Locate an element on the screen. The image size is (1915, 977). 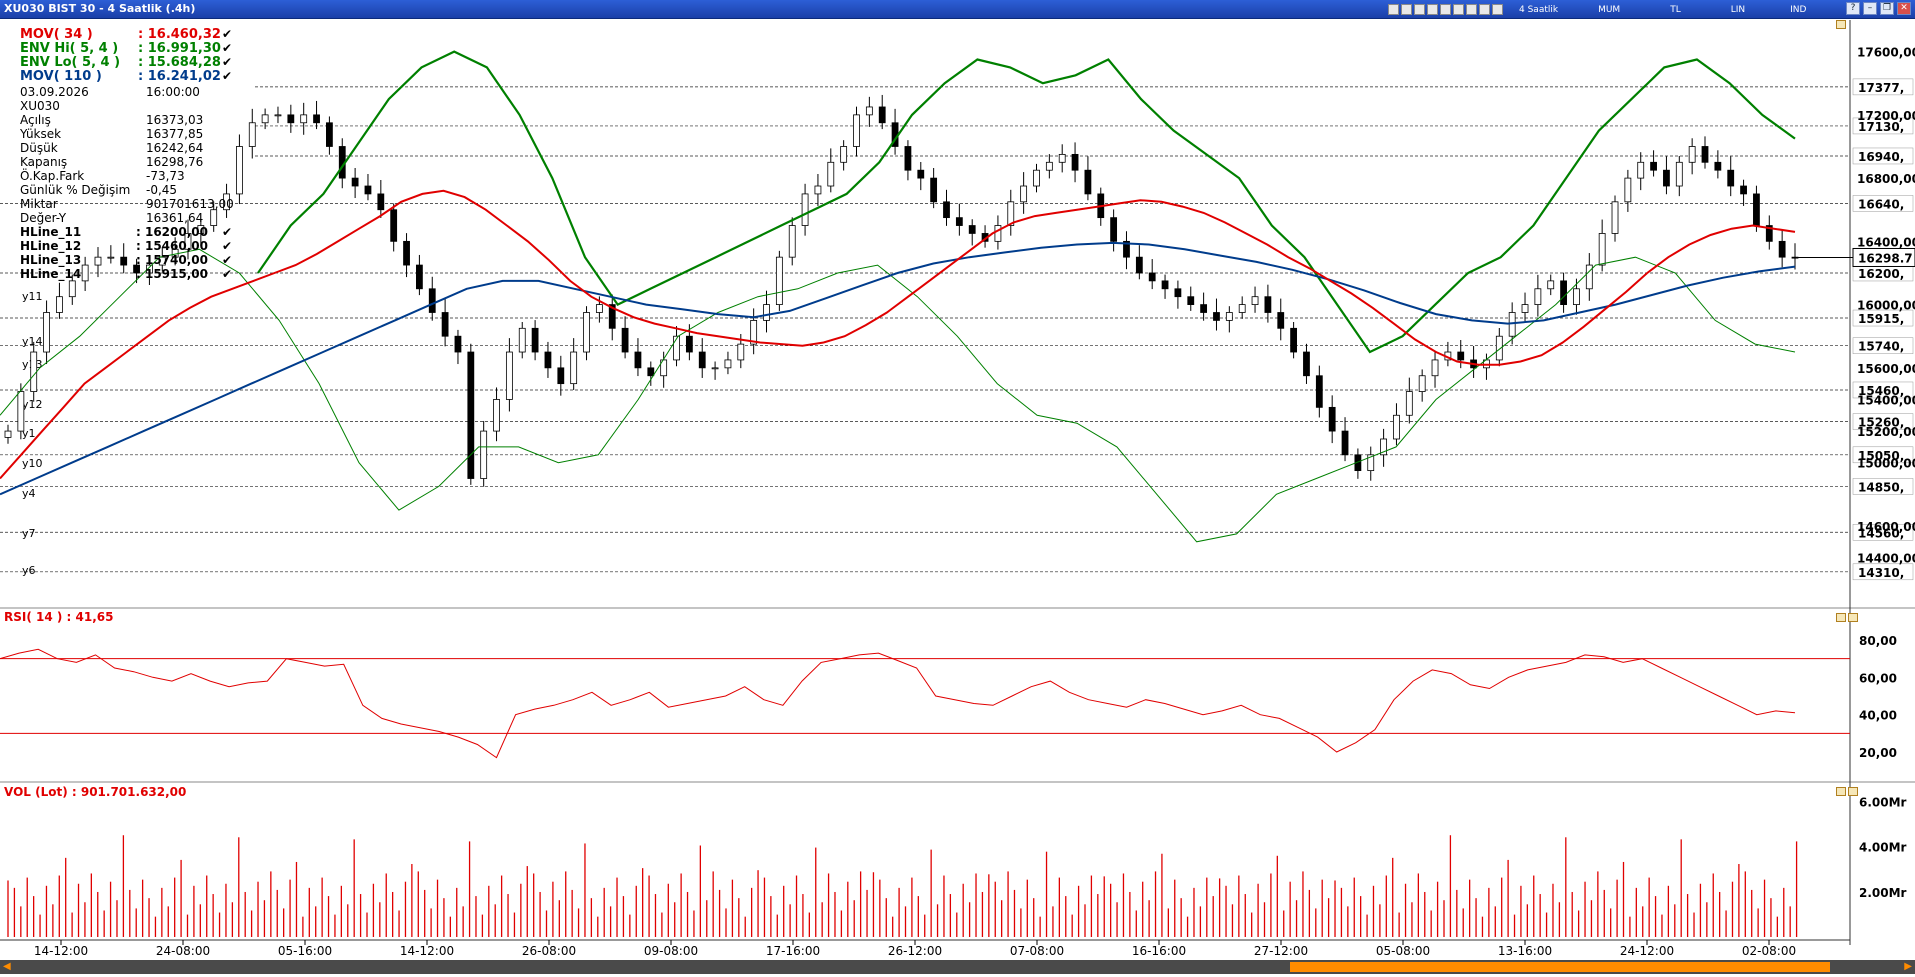
hline-legend-value: : 15460,00 is located at coordinates (172, 246).